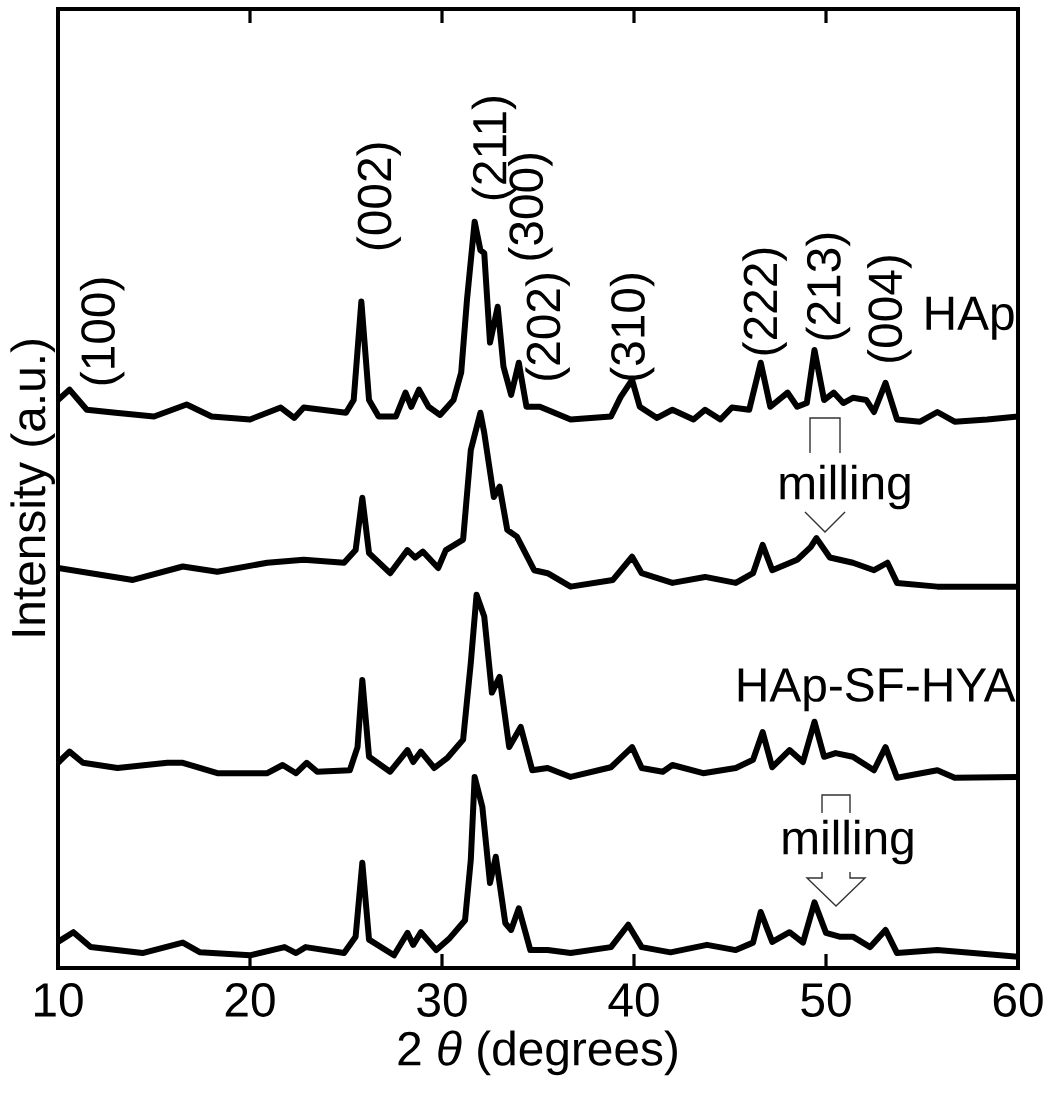 Image resolution: width=1053 pixels, height=1110 pixels. I want to click on annotation: (202), so click(547, 327).